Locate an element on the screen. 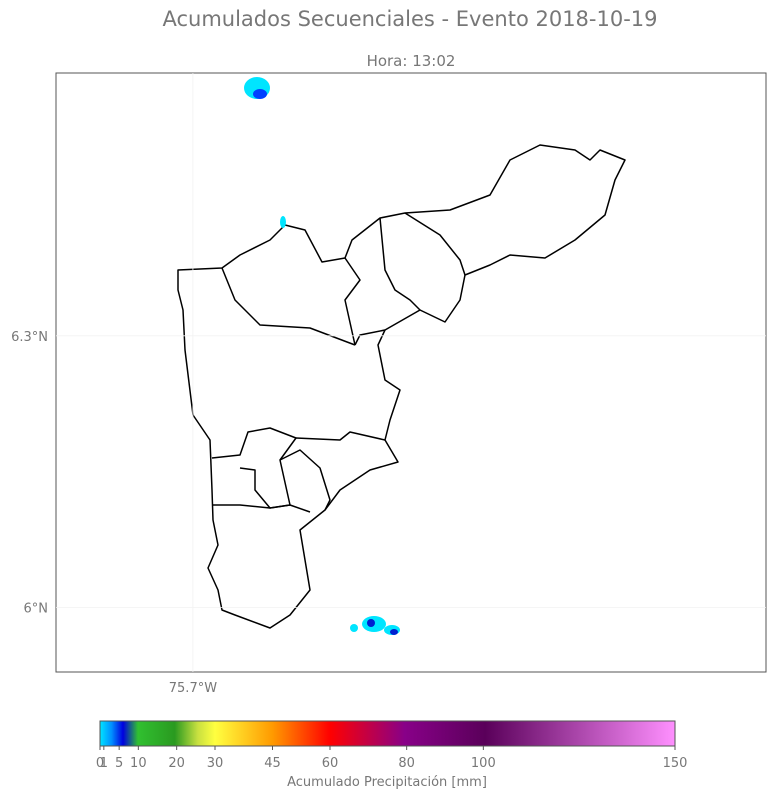 The height and width of the screenshot is (803, 779). colorbar-tick-label: 45 is located at coordinates (272, 763).